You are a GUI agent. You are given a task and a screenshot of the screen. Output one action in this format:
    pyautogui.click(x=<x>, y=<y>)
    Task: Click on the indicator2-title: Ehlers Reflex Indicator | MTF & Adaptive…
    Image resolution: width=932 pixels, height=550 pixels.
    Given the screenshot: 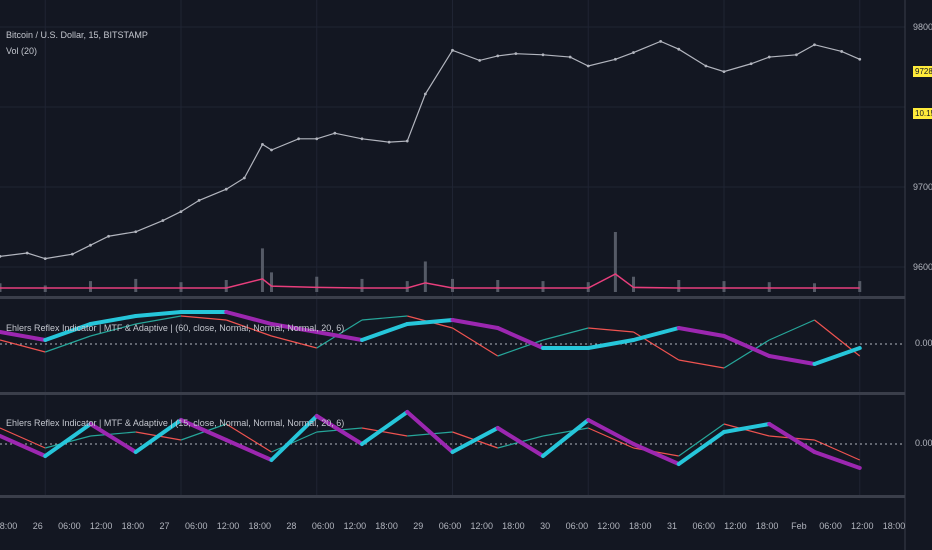 What is the action you would take?
    pyautogui.click(x=175, y=423)
    